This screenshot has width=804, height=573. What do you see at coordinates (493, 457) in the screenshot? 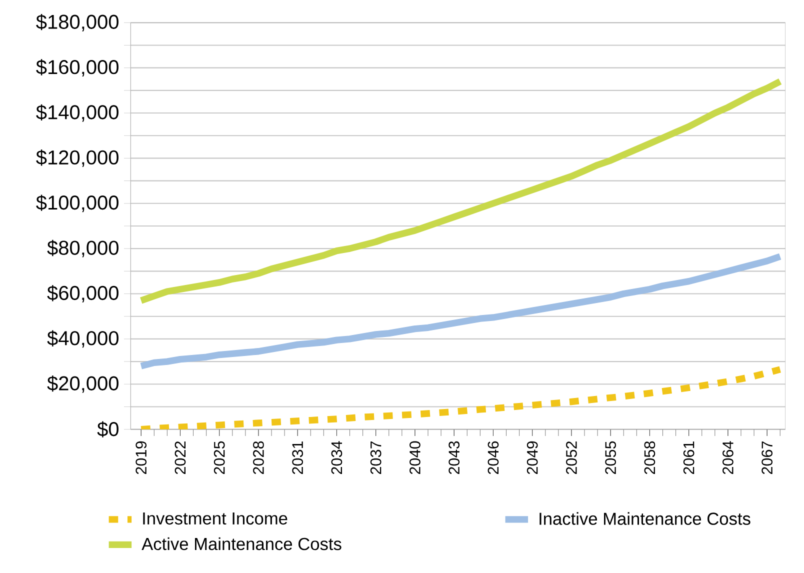
I see `x-tick-label: 2046` at bounding box center [493, 457].